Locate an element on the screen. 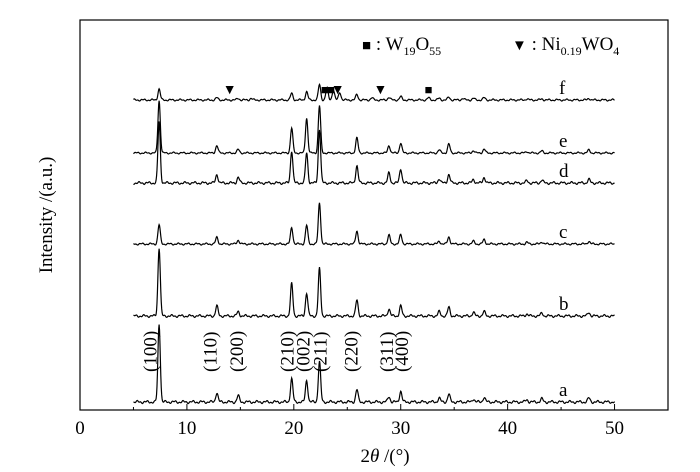 The image size is (700, 472). x-tick-label: 50 is located at coordinates (614, 428).